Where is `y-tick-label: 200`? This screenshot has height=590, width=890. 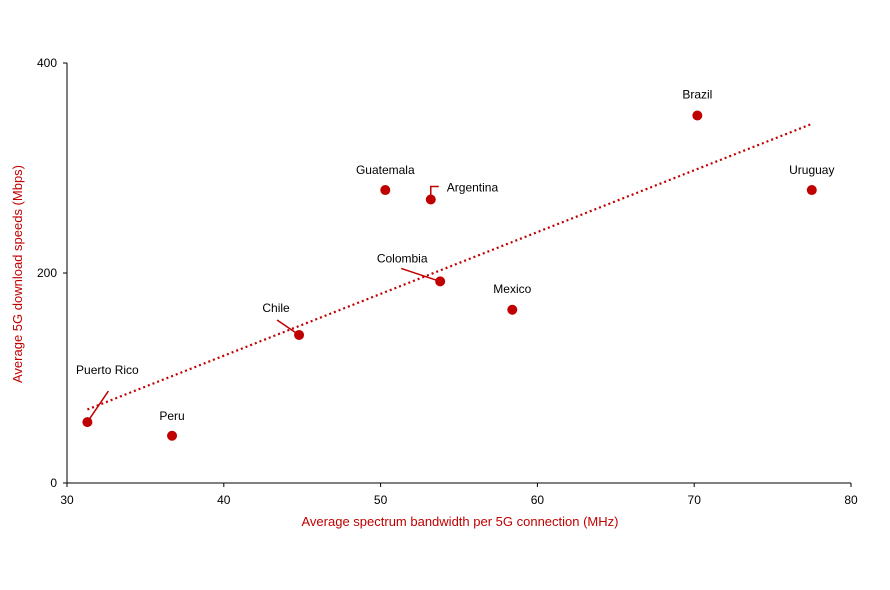 y-tick-label: 200 is located at coordinates (47, 273).